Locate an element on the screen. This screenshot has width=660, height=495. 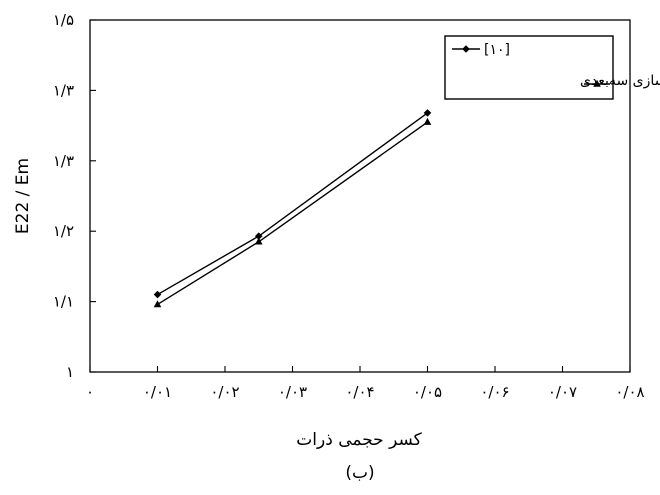
legend: [۱۰] شبیه‌سازی سه‌بعدی is located at coordinates (552, 67).